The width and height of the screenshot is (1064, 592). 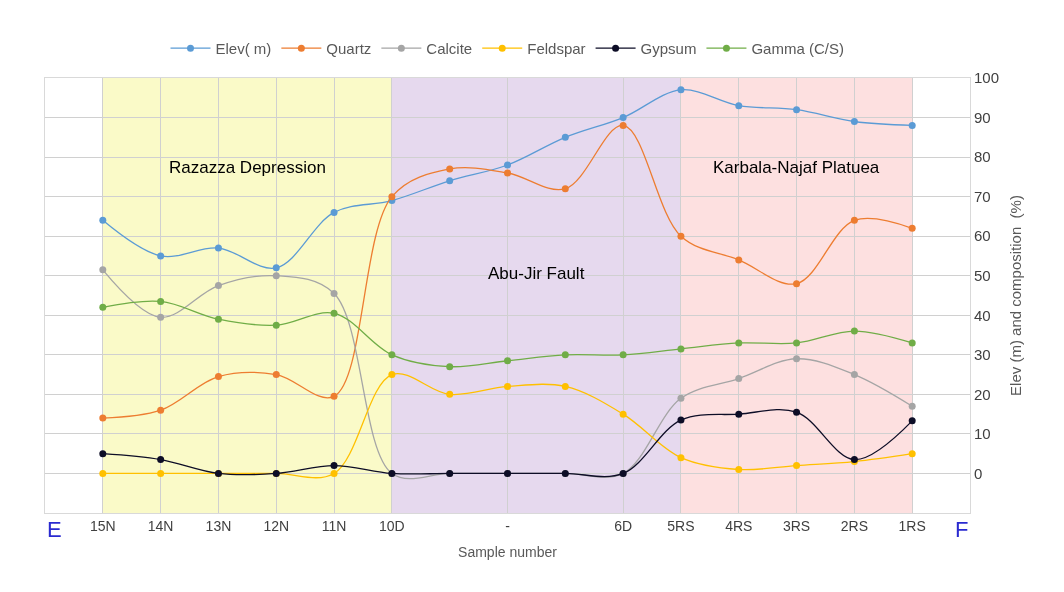 What do you see at coordinates (243, 49) in the screenshot?
I see `legend-label: Elev( m)` at bounding box center [243, 49].